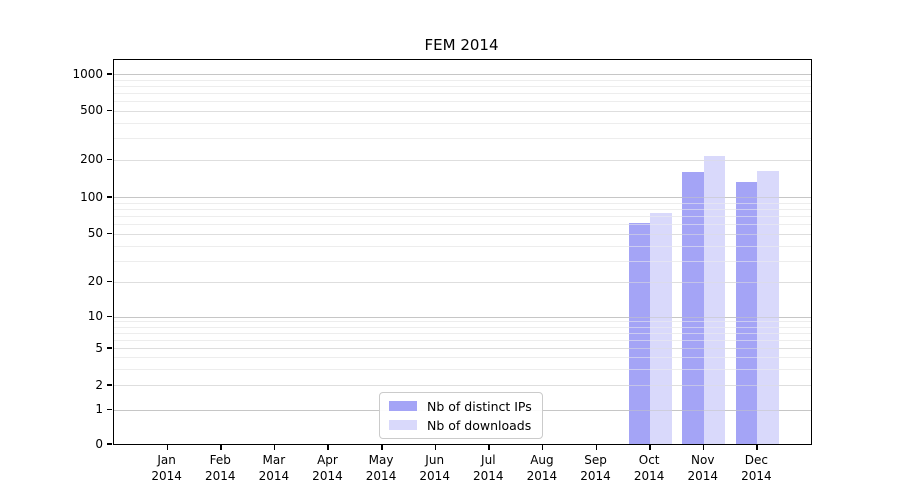 The height and width of the screenshot is (500, 900). Describe the element at coordinates (461, 45) in the screenshot. I see `chart-title: FEM 2014` at that location.